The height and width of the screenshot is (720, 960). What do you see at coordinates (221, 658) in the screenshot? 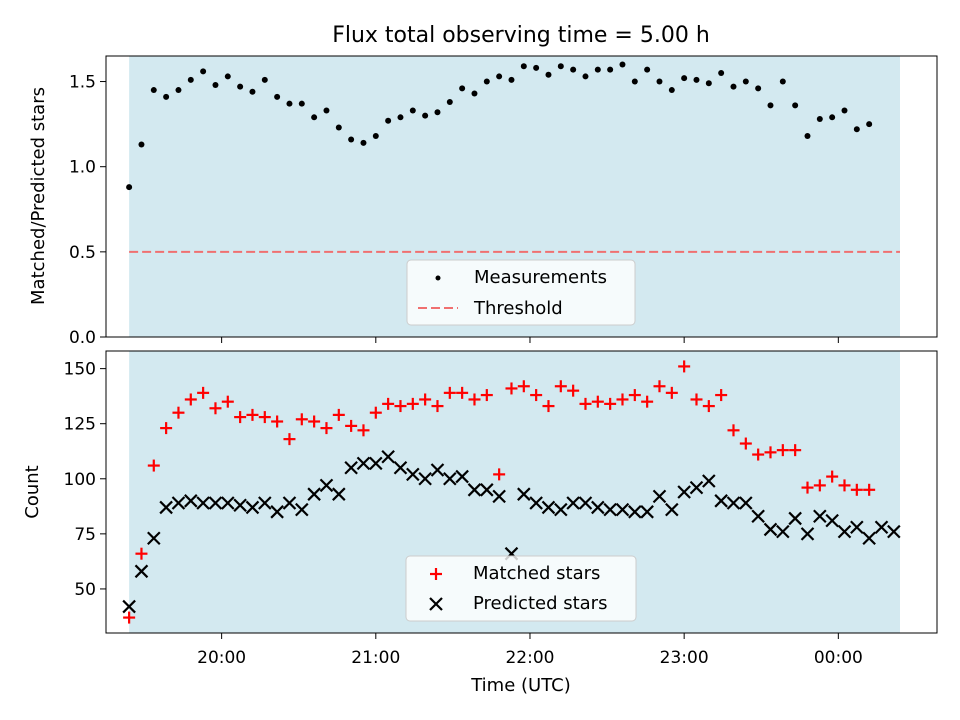
I see `xtick-label: 20:00` at bounding box center [221, 658].